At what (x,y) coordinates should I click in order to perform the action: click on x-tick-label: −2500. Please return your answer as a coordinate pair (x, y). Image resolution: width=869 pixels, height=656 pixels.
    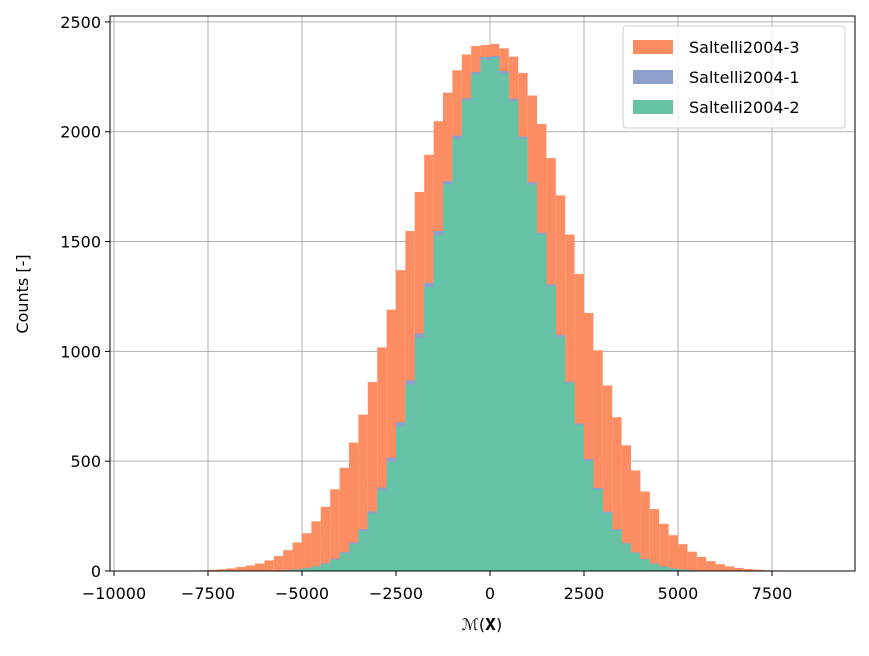
    Looking at the image, I should click on (396, 593).